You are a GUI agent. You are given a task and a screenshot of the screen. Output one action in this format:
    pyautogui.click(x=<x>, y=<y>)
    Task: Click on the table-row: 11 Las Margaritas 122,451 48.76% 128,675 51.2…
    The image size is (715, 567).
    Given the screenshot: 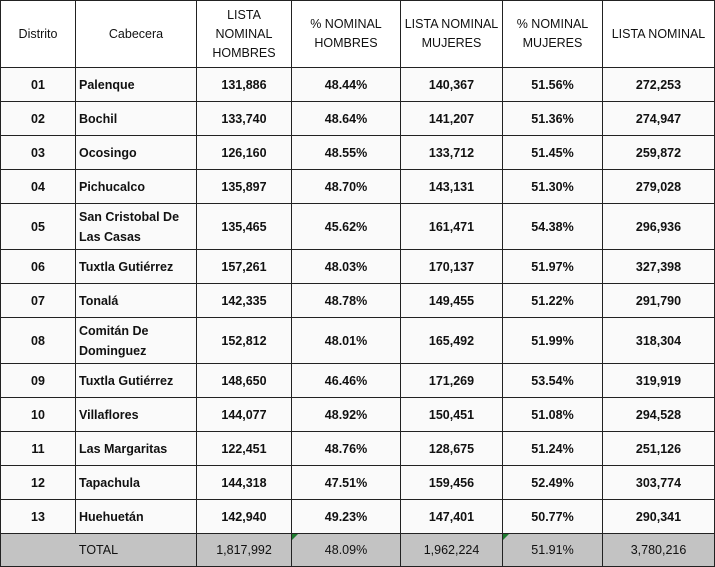 What is the action you would take?
    pyautogui.click(x=357, y=448)
    